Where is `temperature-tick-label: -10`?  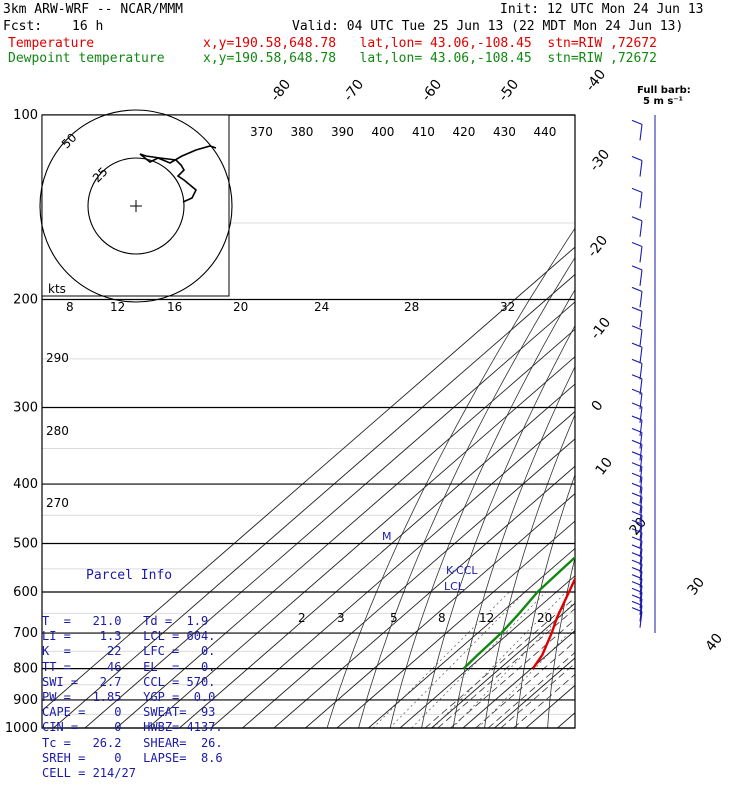 temperature-tick-label: -10 is located at coordinates (601, 329).